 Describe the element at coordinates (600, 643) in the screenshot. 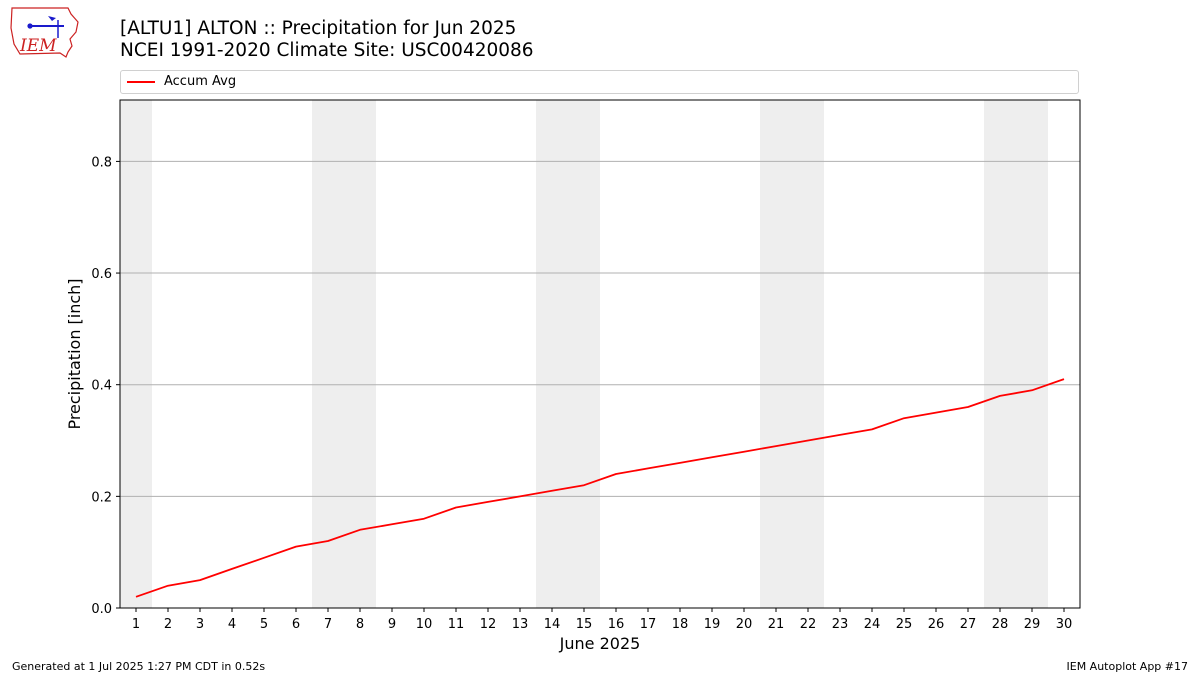

I see `x-axis-label: June 2025` at that location.